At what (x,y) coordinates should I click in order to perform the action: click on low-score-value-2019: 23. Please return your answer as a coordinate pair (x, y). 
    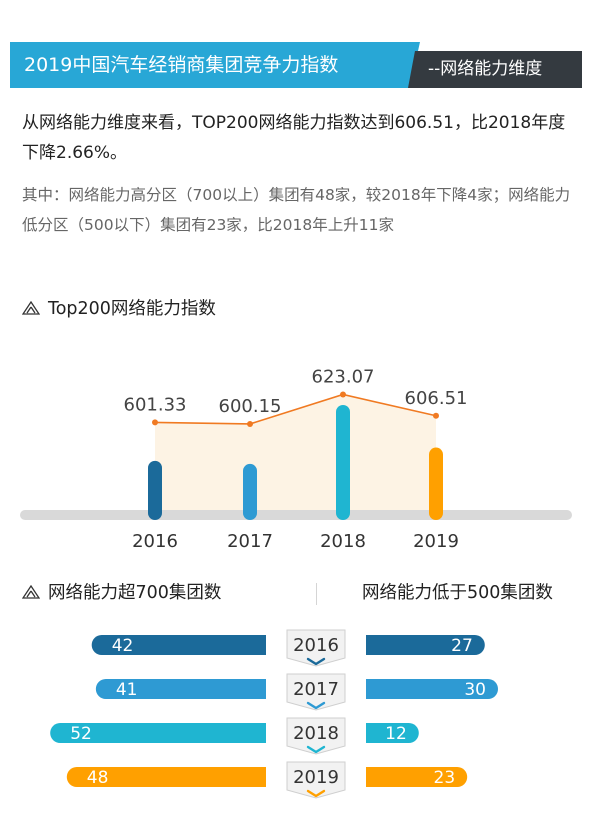
    Looking at the image, I should click on (445, 778).